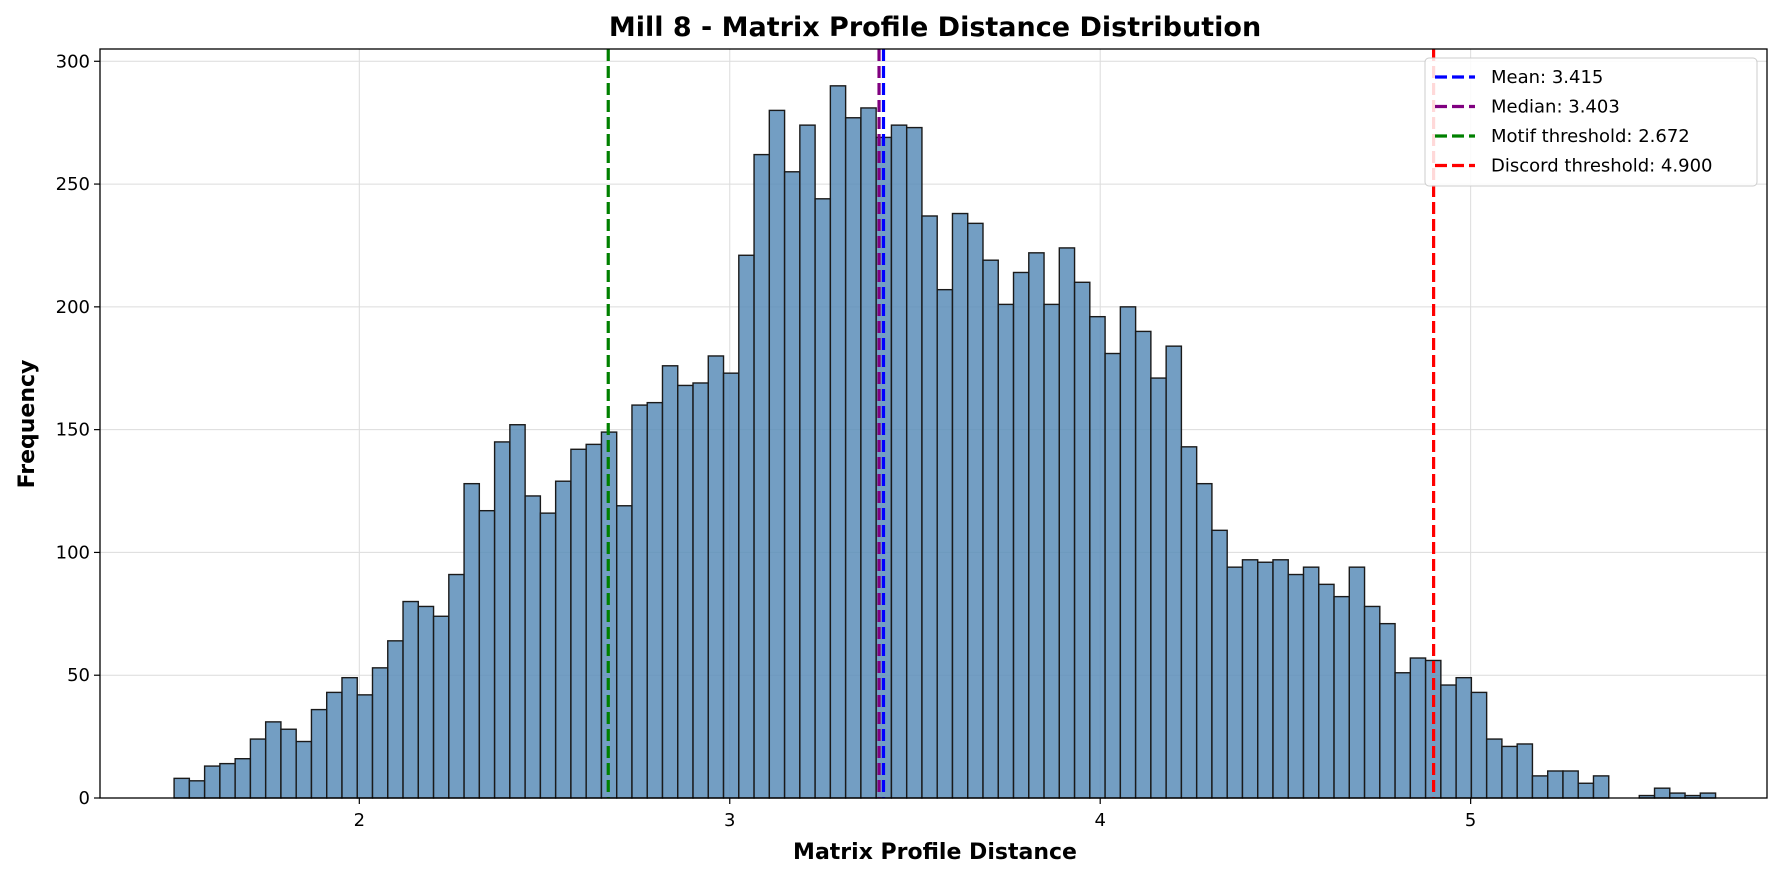 This screenshot has width=1782, height=884. I want to click on y-tick-label: 150, so click(73, 430).